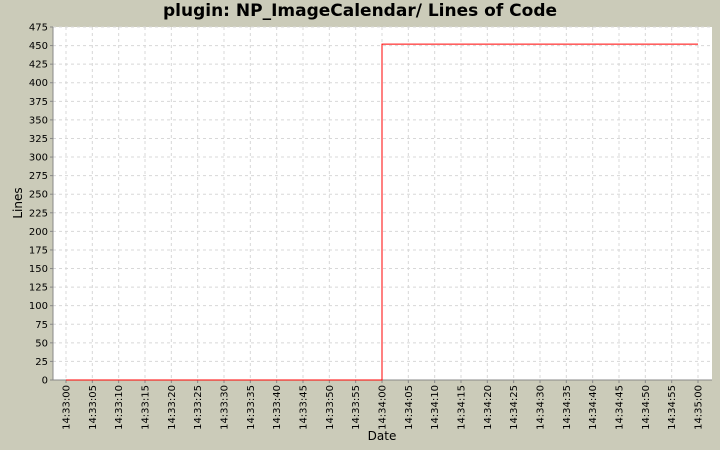 The image size is (720, 450). Describe the element at coordinates (38, 139) in the screenshot. I see `y-tick-label: 325` at that location.